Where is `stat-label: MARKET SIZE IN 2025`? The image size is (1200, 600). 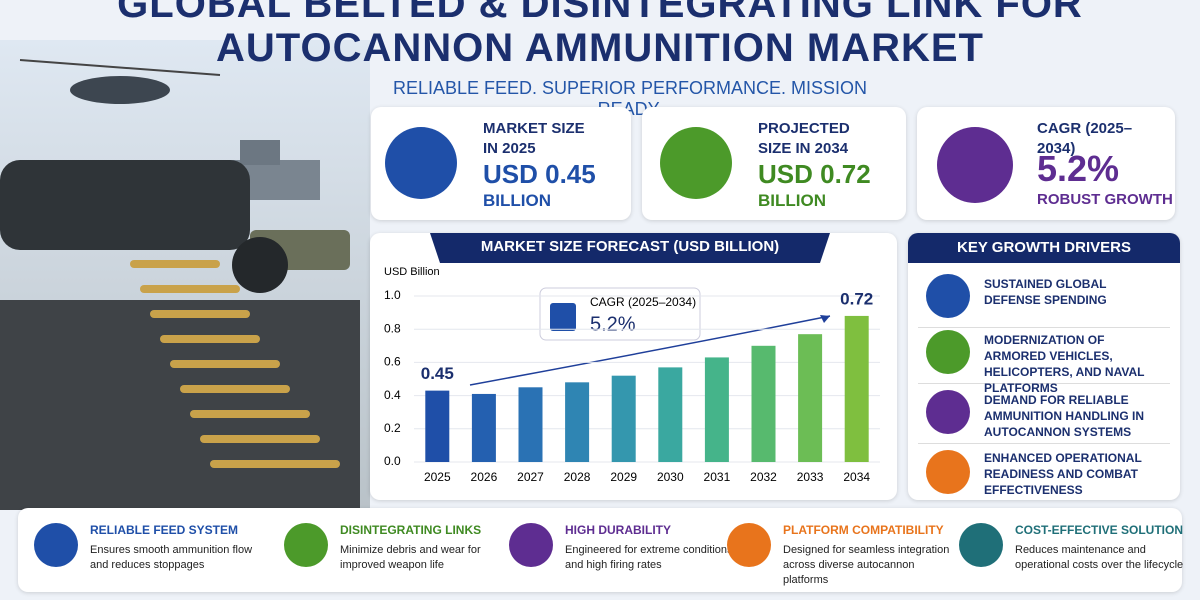 stat-label: MARKET SIZE IN 2025 is located at coordinates (534, 138).